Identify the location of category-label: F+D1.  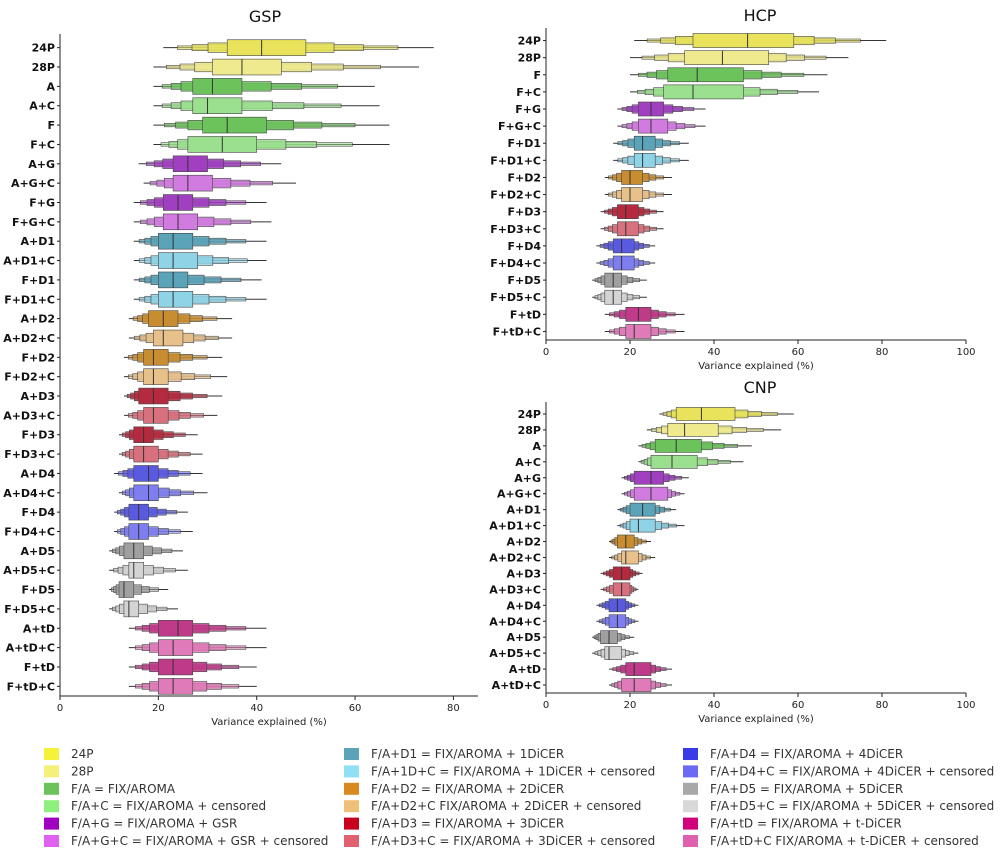
(38, 280).